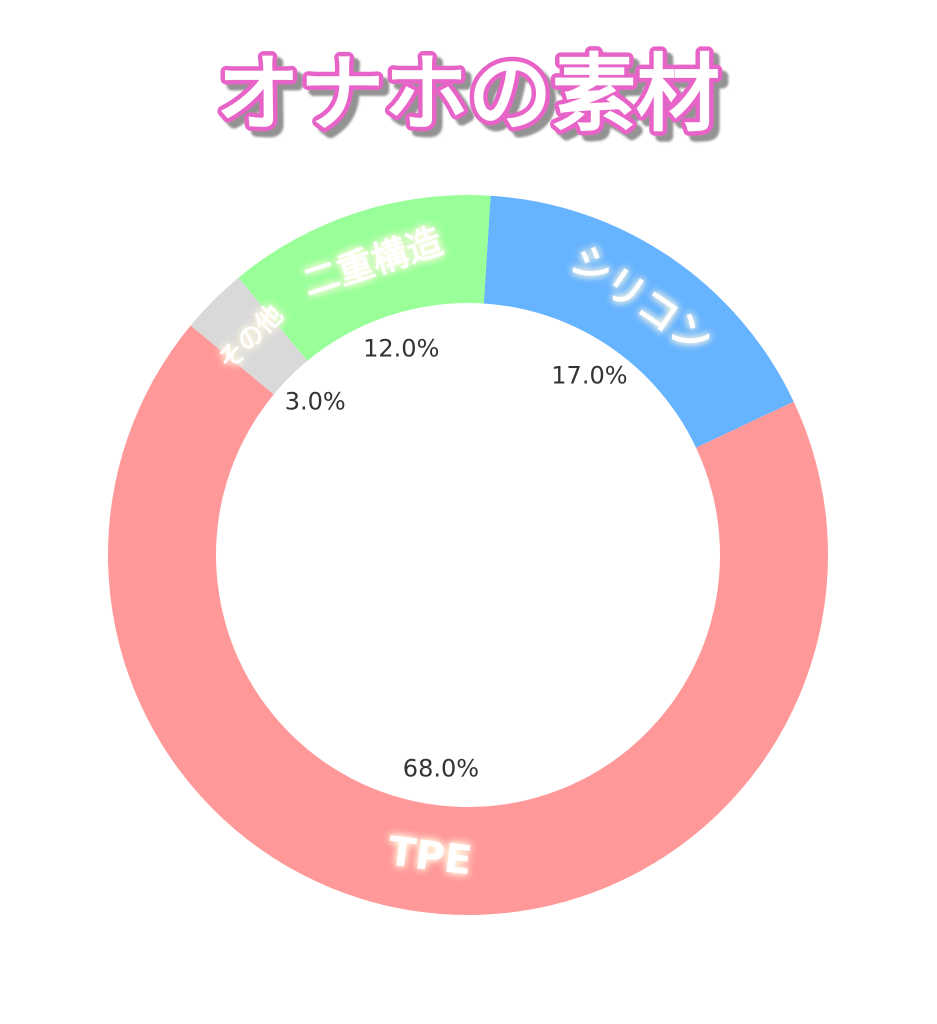 Image resolution: width=937 pixels, height=1024 pixels. I want to click on percent-label: 3.0%, so click(315, 401).